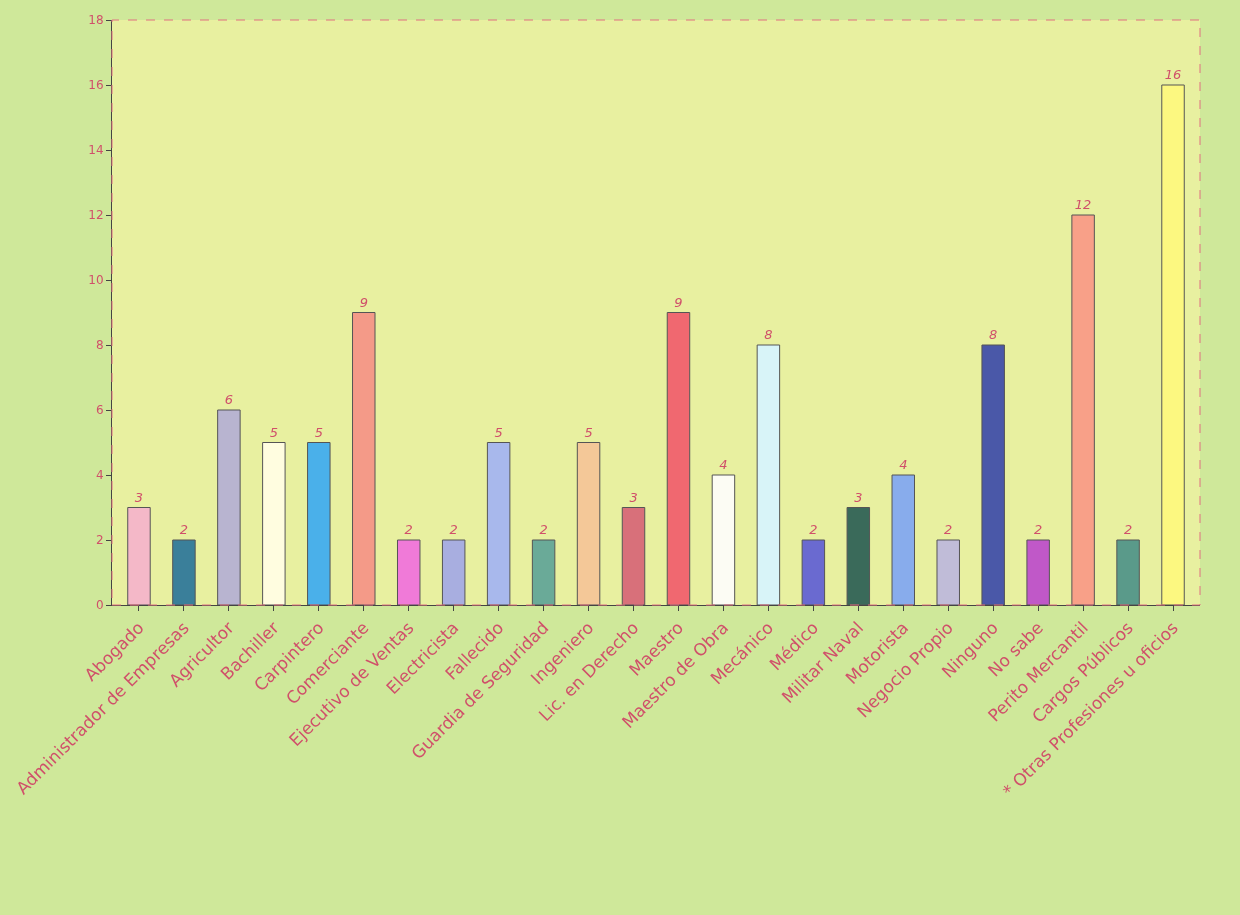 This screenshot has height=915, width=1240. Describe the element at coordinates (99, 345) in the screenshot. I see `y-tick-label: 8` at that location.